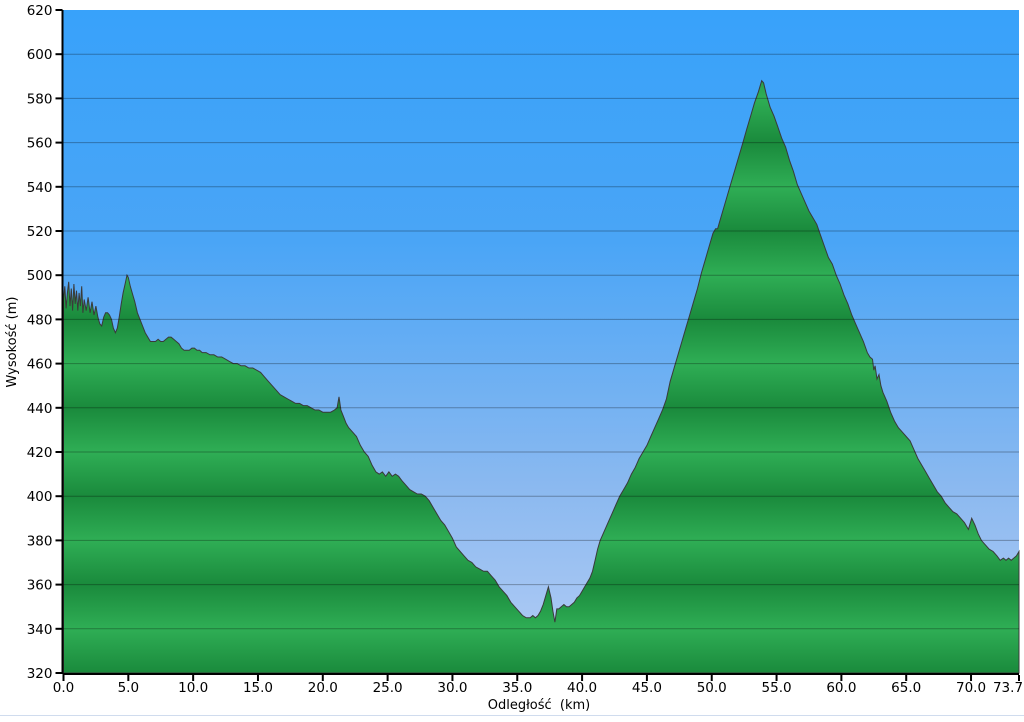 This screenshot has height=722, width=1024. I want to click on y-axis-title: Wysokość (m), so click(12, 342).